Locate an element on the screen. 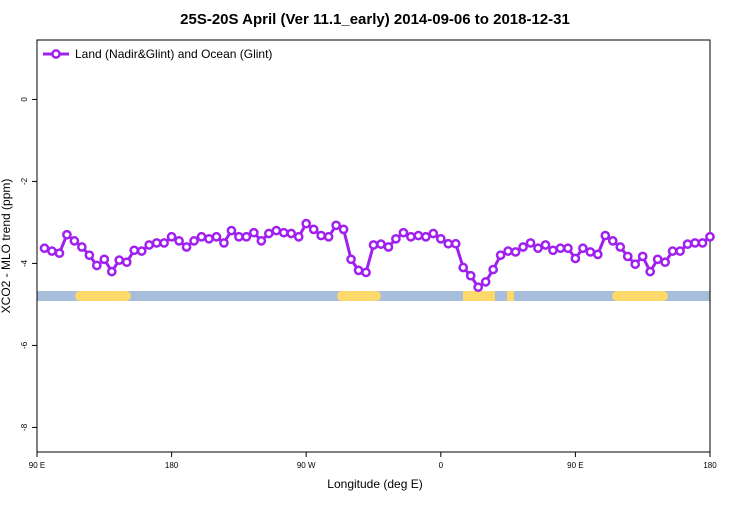  legend-label: Land (Nadir&Glint) and Ocean (Glint) is located at coordinates (173, 54).